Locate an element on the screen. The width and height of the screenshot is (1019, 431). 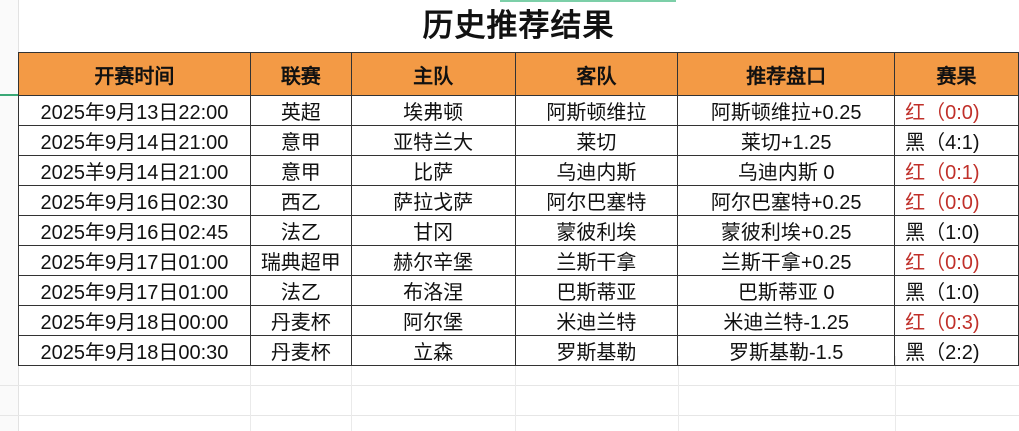
cell-time: 2025年9月16日02:30 is located at coordinates (134, 200).